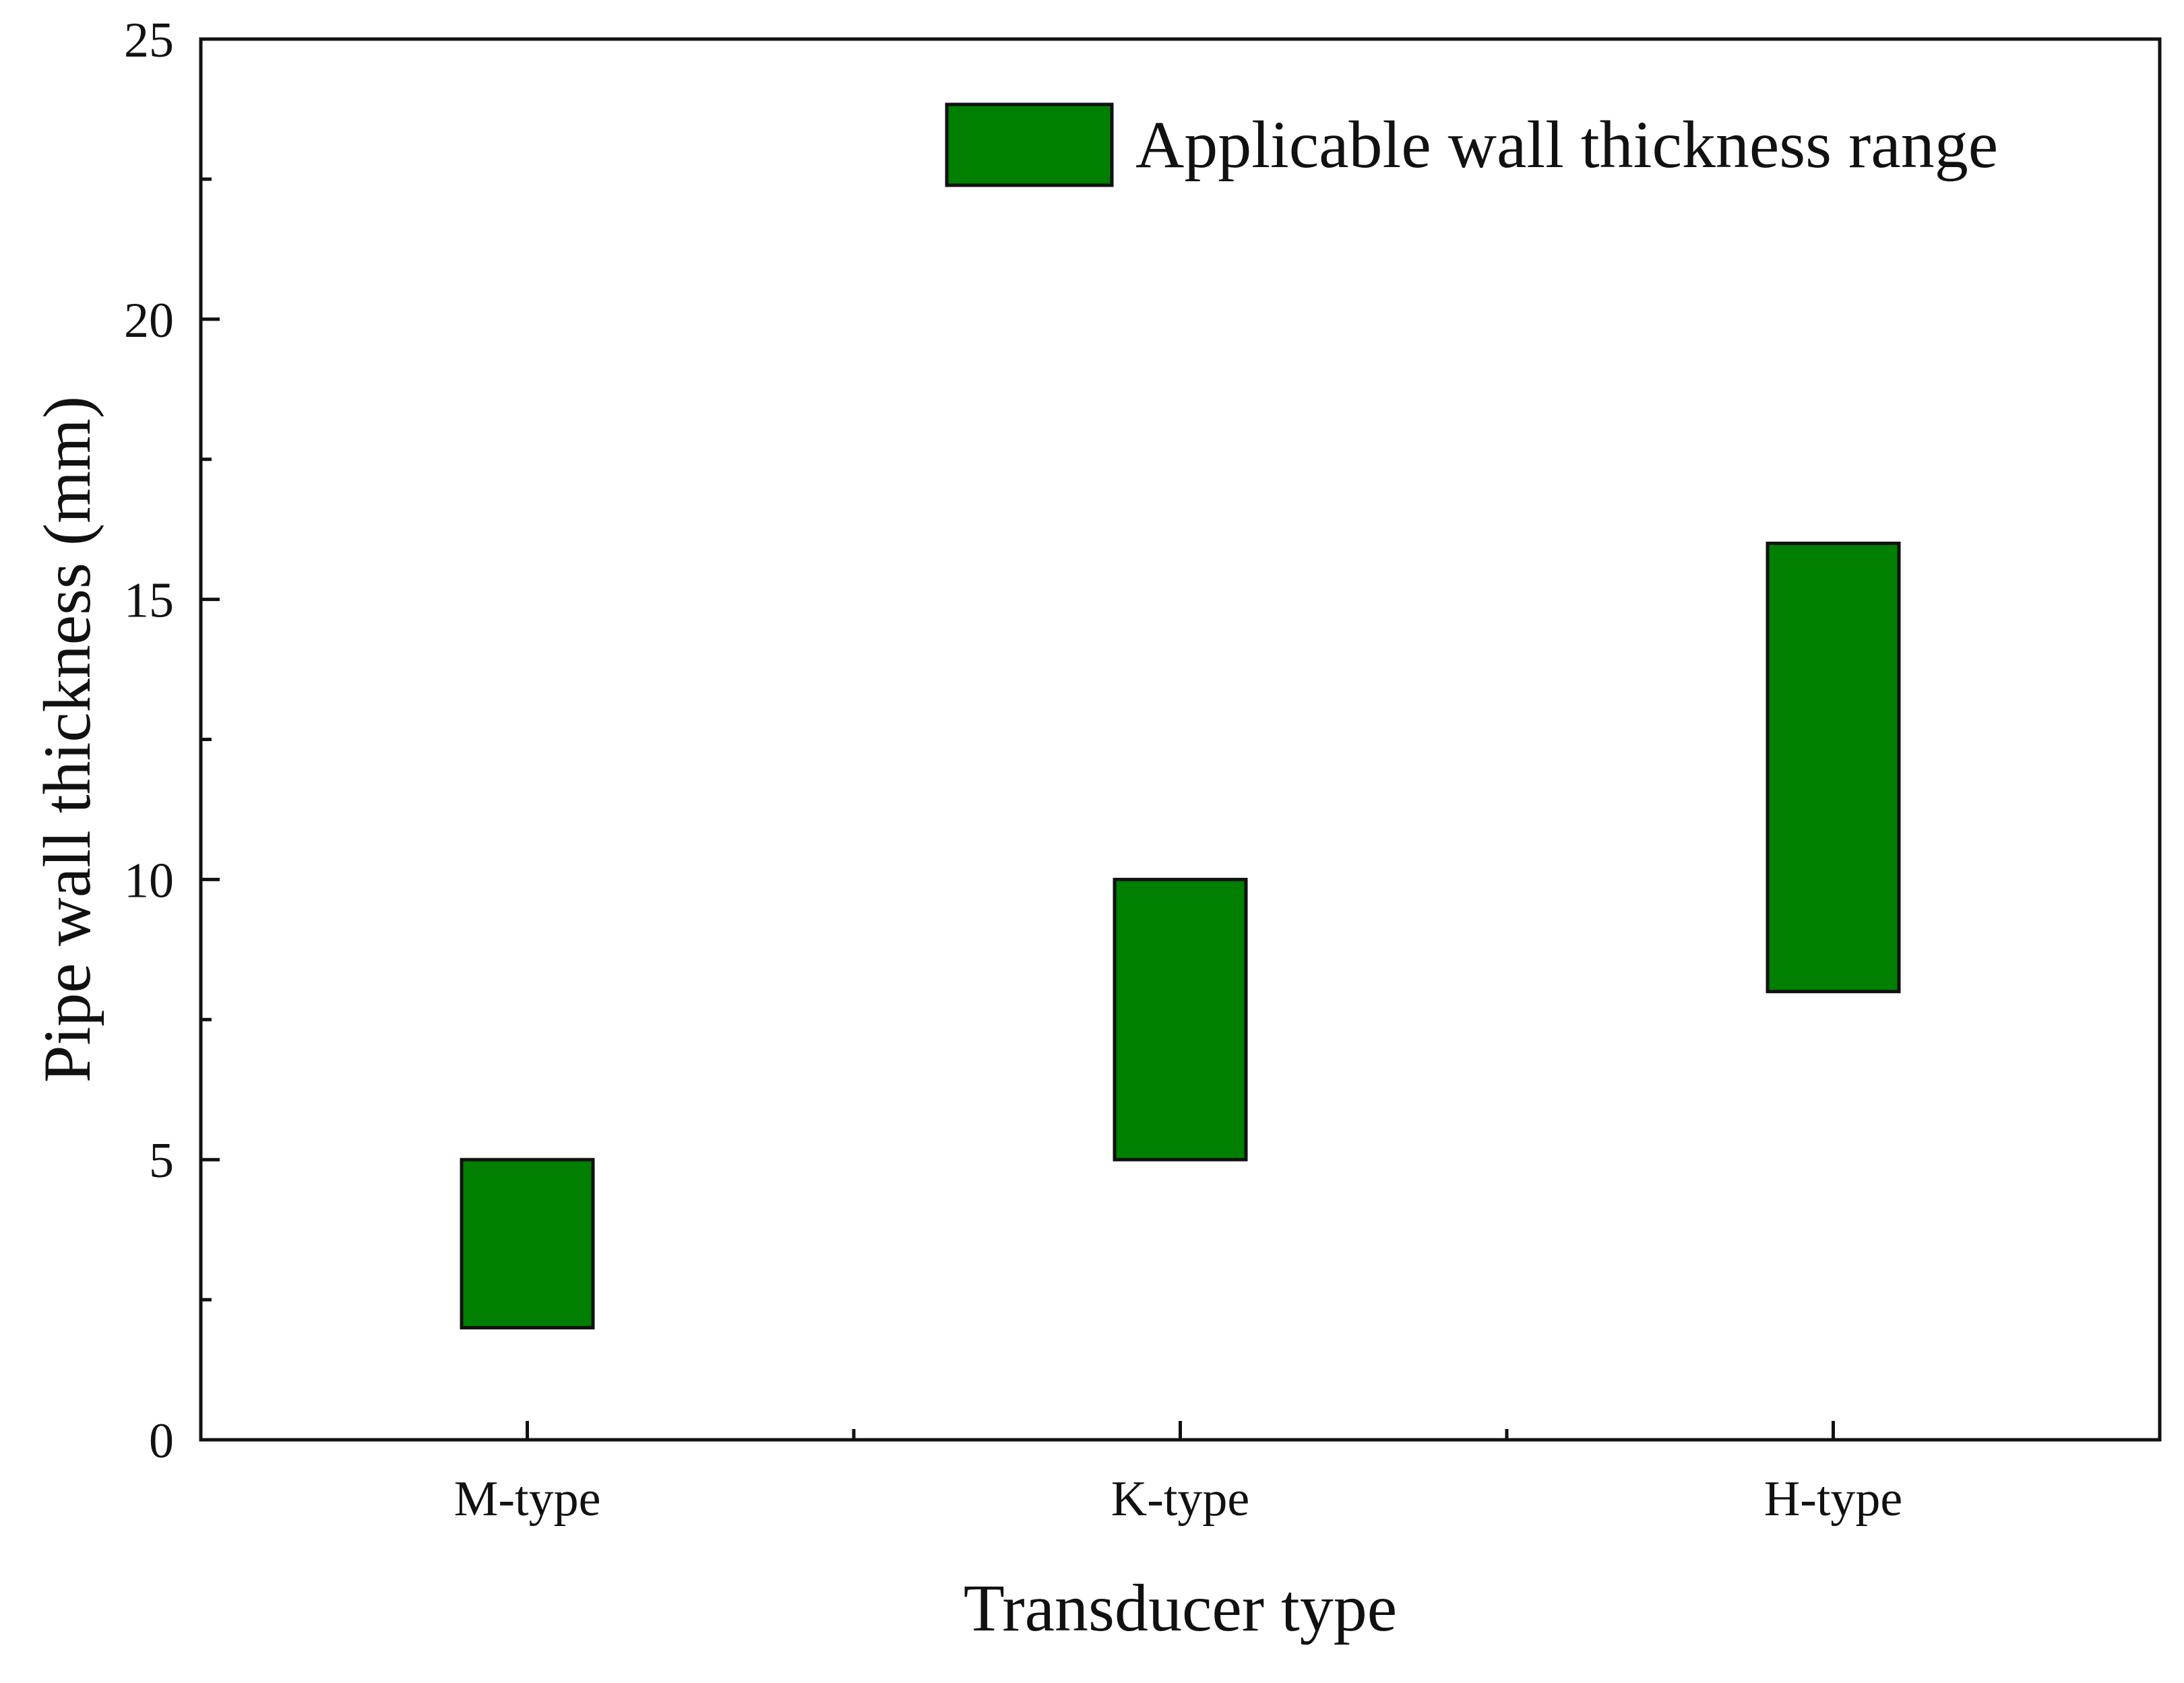 This screenshot has height=1683, width=2184. What do you see at coordinates (67, 739) in the screenshot?
I see `y-axis-title: Pipe wall thickness (mm)` at bounding box center [67, 739].